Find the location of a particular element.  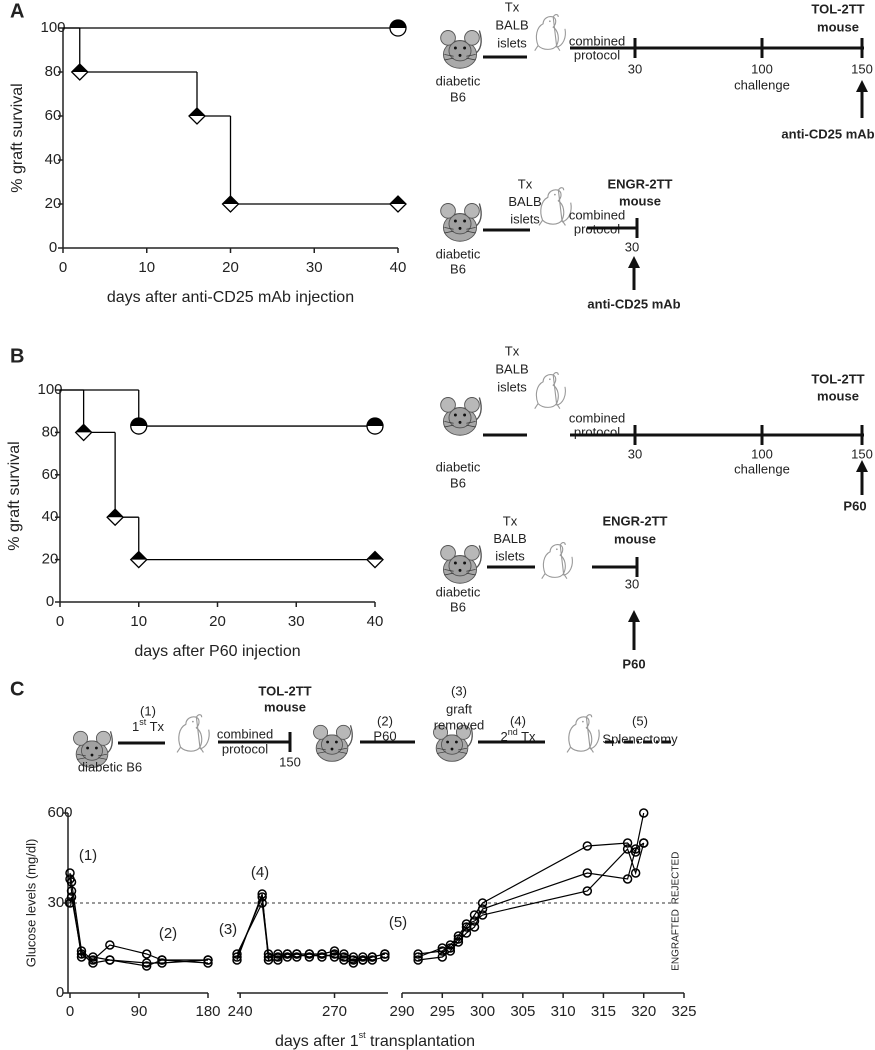

label: mouse is located at coordinates (285, 706).